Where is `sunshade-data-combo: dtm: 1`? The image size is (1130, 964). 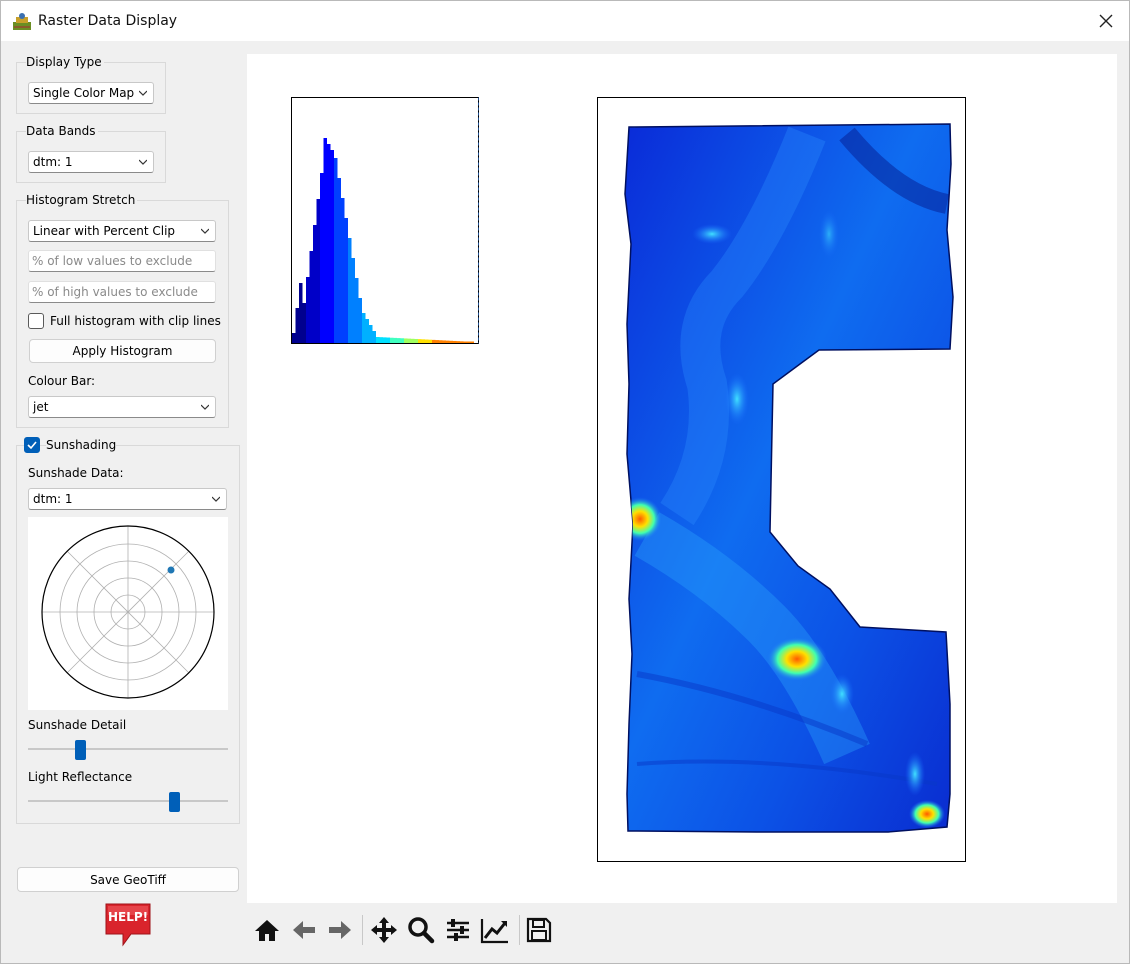 sunshade-data-combo: dtm: 1 is located at coordinates (127, 499).